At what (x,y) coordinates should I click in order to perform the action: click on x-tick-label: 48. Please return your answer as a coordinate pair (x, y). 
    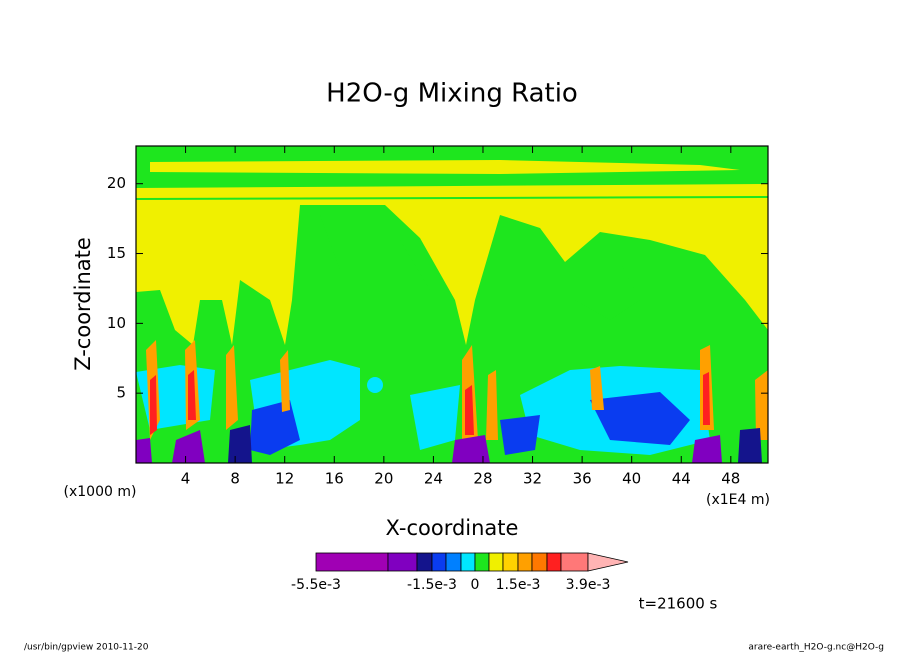
    Looking at the image, I should click on (730, 479).